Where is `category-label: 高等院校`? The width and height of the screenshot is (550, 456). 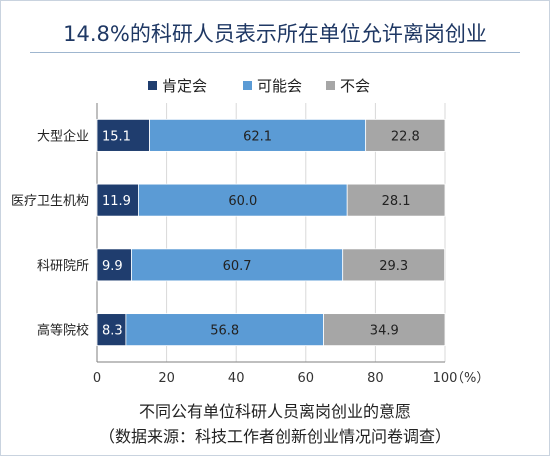
category-label: 高等院校 is located at coordinates (63, 331).